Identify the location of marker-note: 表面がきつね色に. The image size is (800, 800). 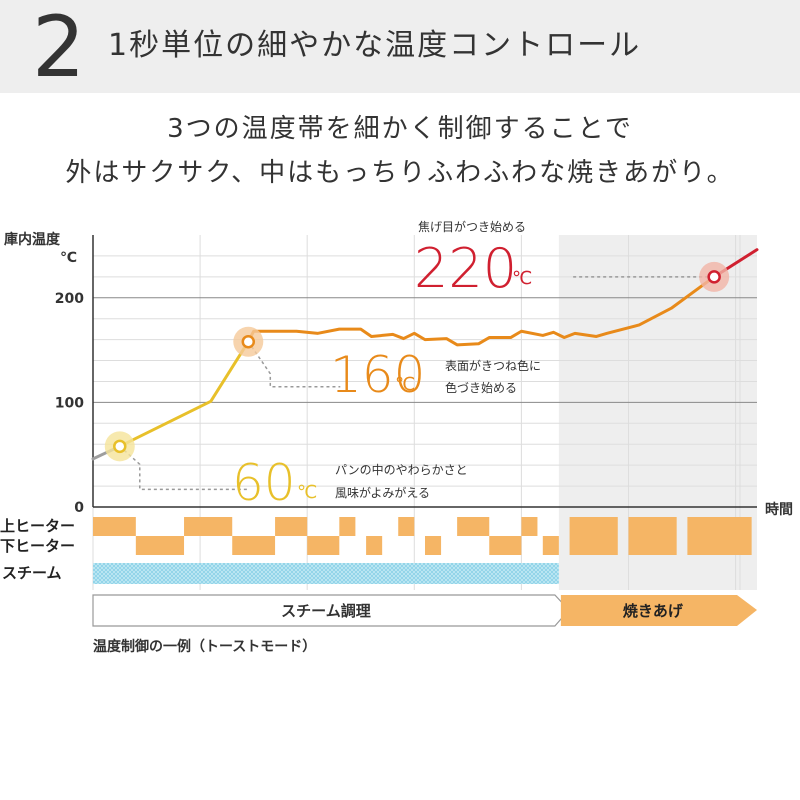
(493, 365).